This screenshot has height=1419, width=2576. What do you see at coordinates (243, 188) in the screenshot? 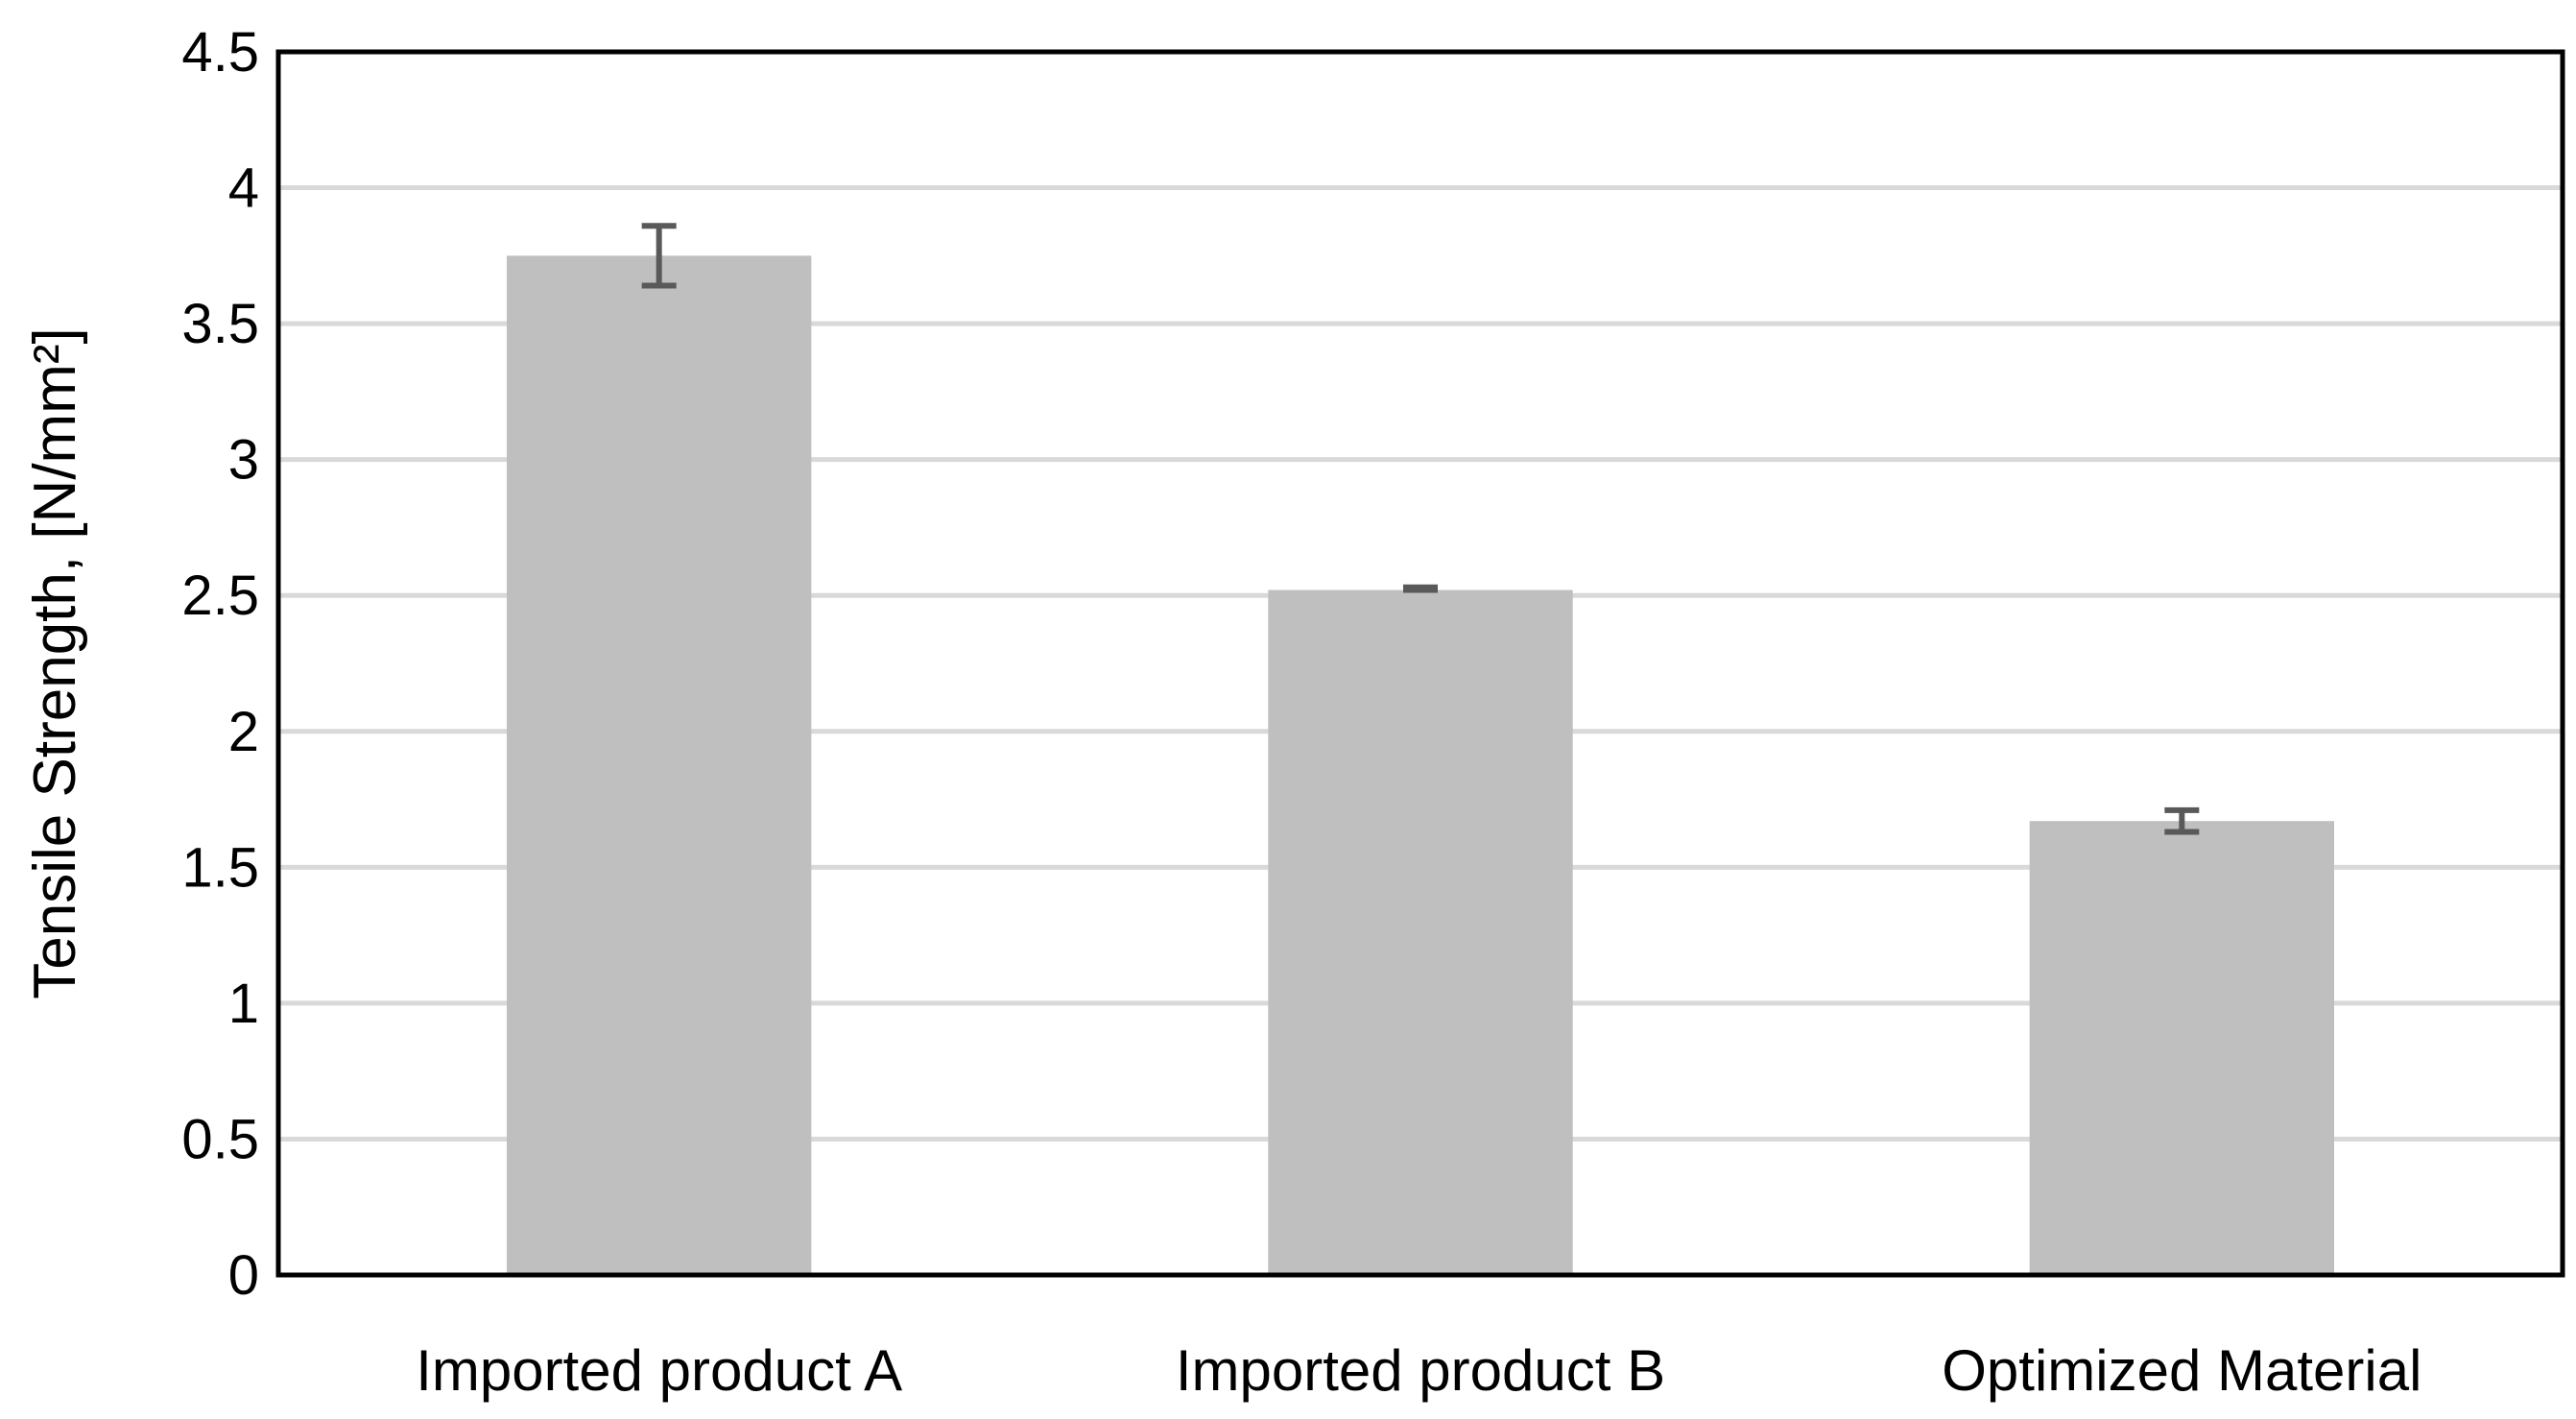
I see `y-tick-label: 4` at bounding box center [243, 188].